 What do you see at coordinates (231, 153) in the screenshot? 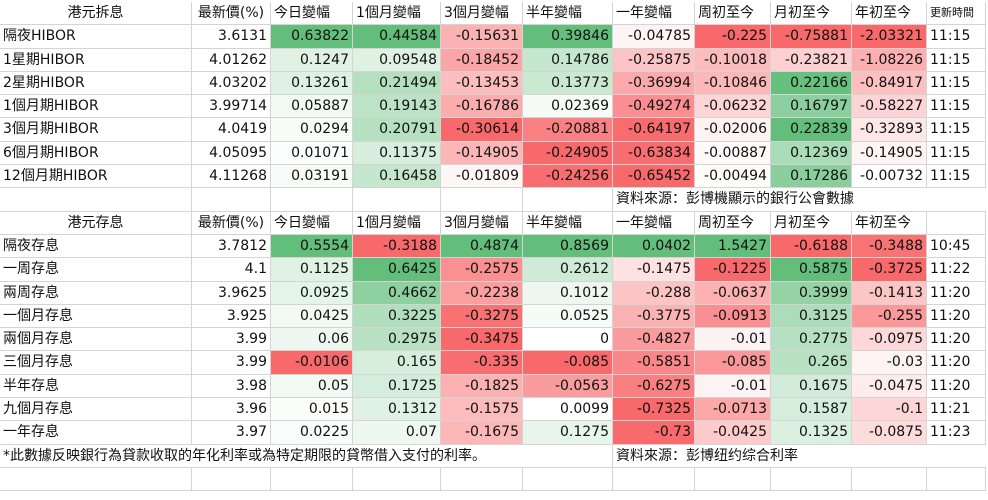
I see `latest-value: 4.05095` at bounding box center [231, 153].